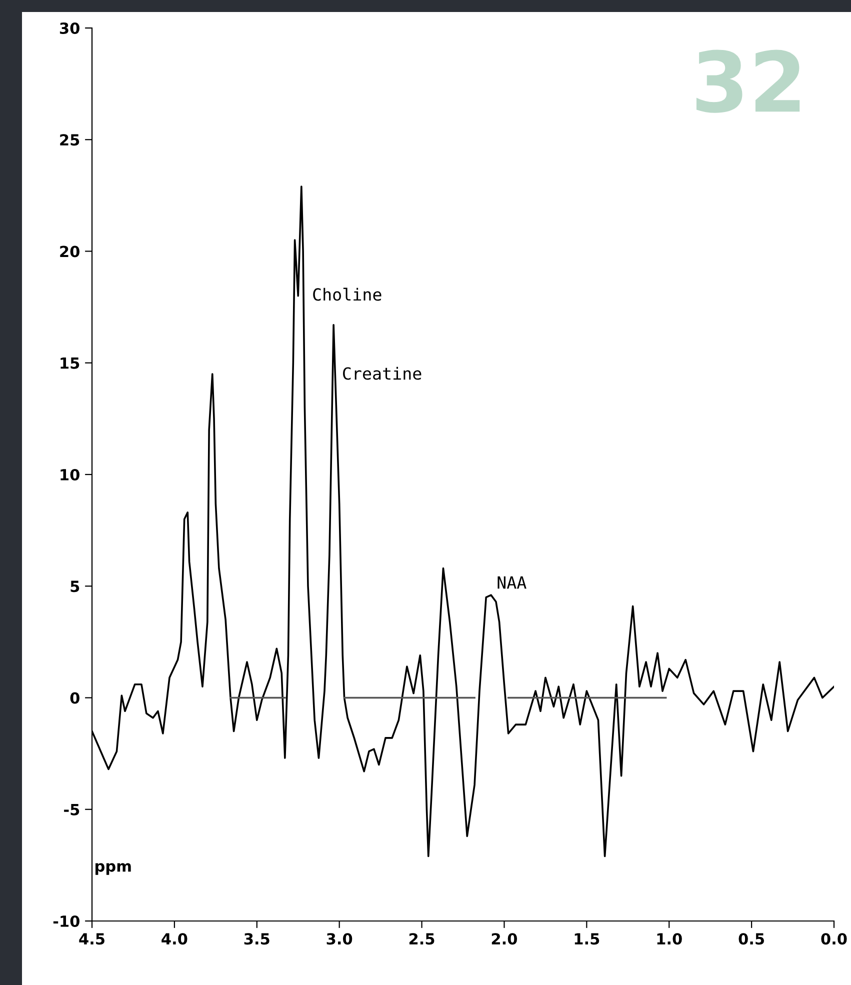 The image size is (851, 985). What do you see at coordinates (339, 939) in the screenshot?
I see `x-tick-label: 3.0` at bounding box center [339, 939].